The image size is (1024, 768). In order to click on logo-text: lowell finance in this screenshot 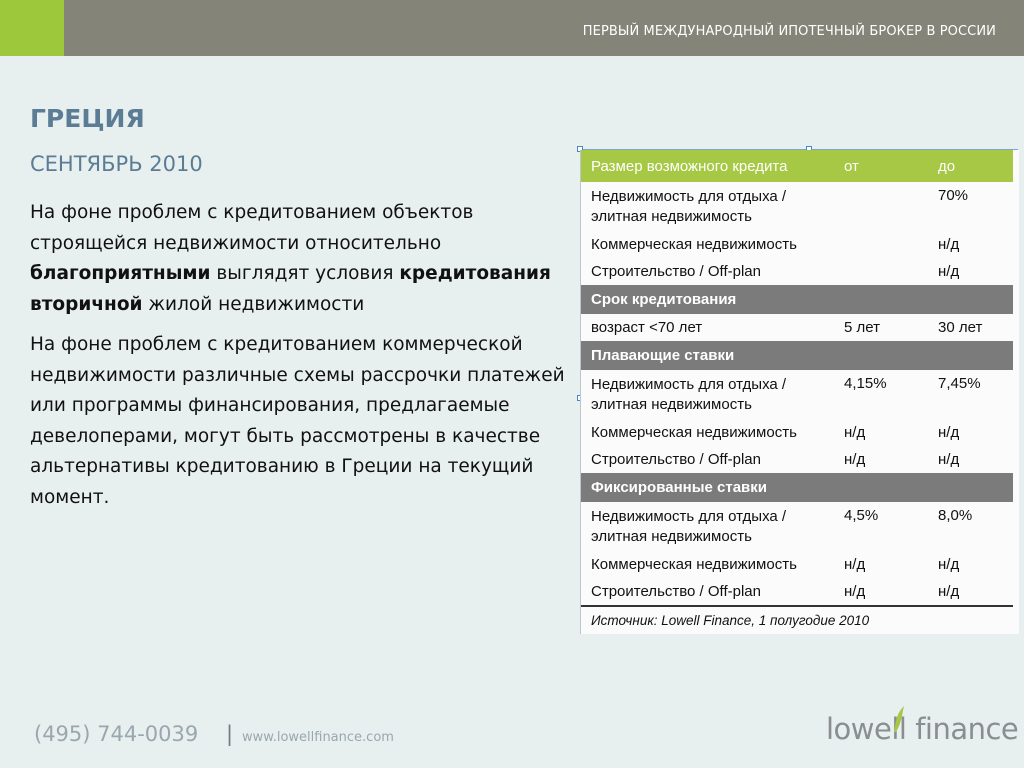, I will do `click(922, 729)`.